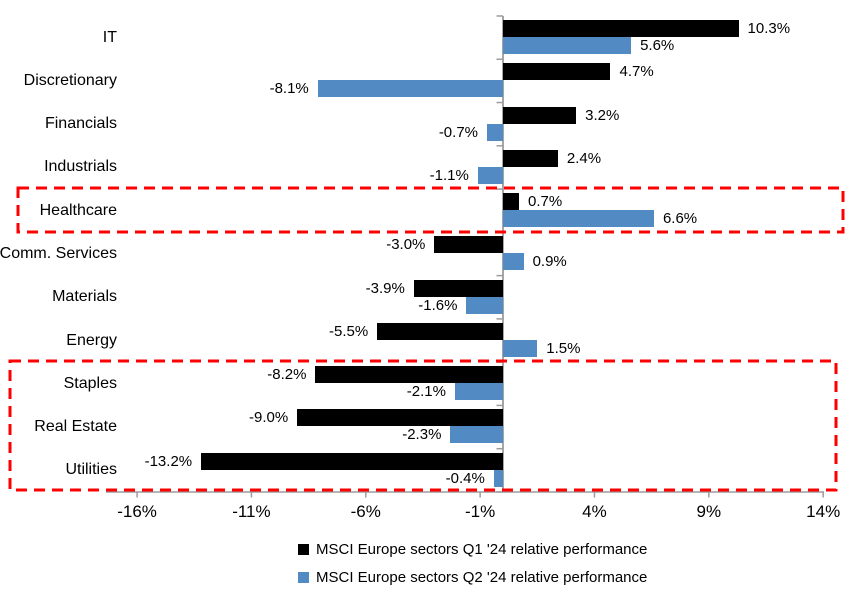  I want to click on bar-value-label: -0.7%, so click(458, 132).